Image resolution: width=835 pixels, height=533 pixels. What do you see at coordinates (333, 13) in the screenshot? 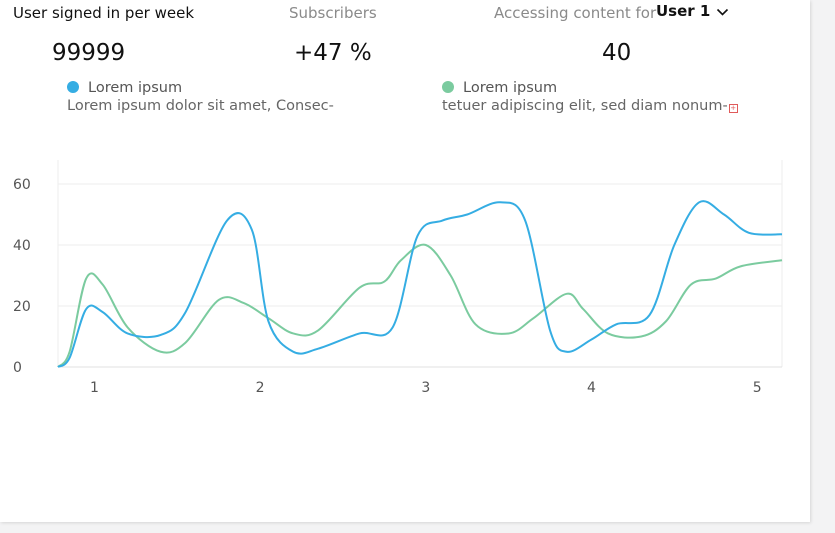
I see `stat-label-subscribers: Subscribers` at bounding box center [333, 13].